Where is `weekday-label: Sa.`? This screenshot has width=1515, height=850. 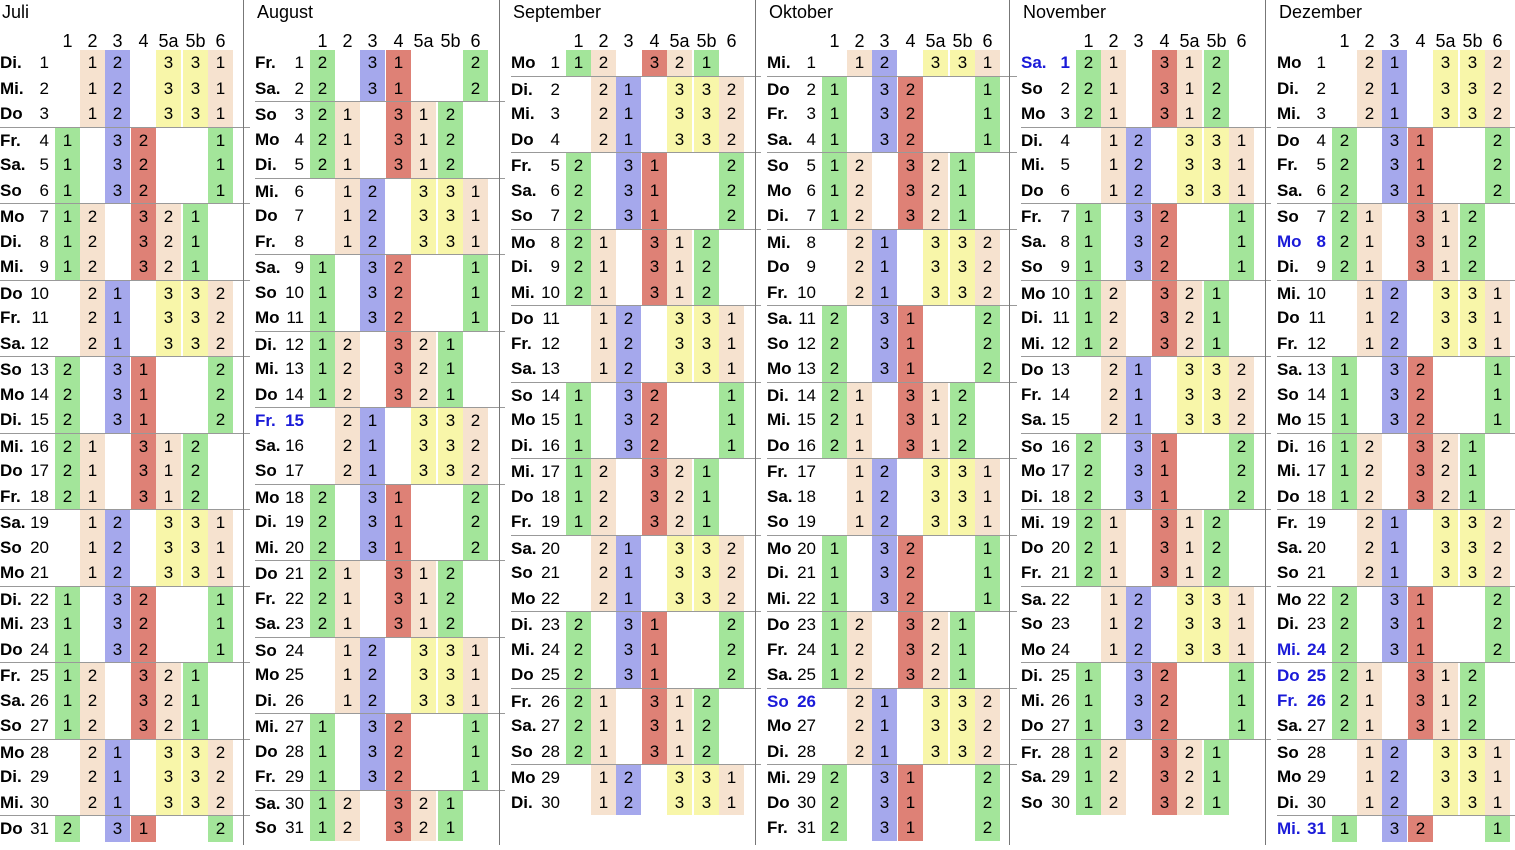 weekday-label: Sa. is located at coordinates (524, 725).